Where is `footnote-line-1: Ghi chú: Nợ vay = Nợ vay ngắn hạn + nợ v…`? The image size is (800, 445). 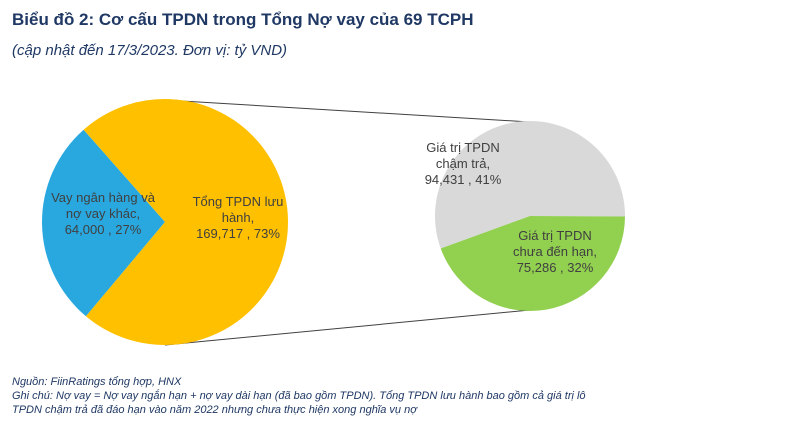 footnote-line-1: Ghi chú: Nợ vay = Nợ vay ngắn hạn + nợ v… is located at coordinates (299, 396).